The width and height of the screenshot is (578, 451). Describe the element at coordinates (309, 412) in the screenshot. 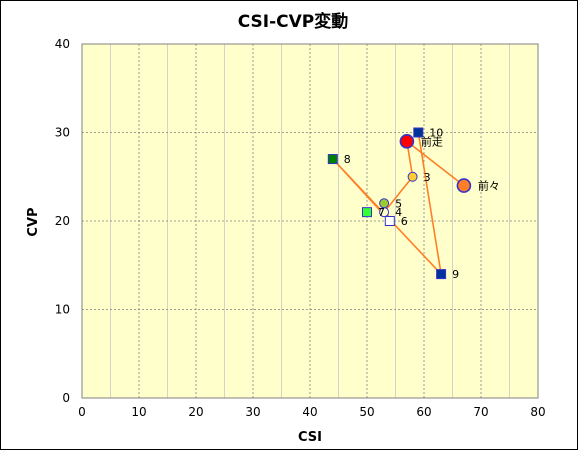

I see `x-tick-label: 40` at that location.